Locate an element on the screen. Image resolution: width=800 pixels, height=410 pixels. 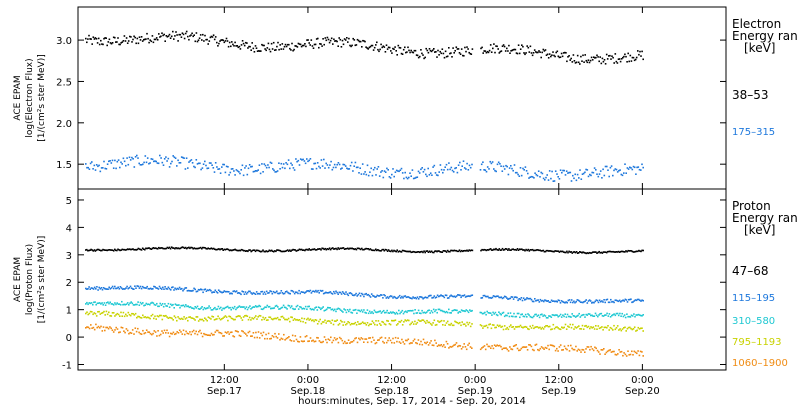
y-tick-label-proton: 5 is located at coordinates (69, 201).